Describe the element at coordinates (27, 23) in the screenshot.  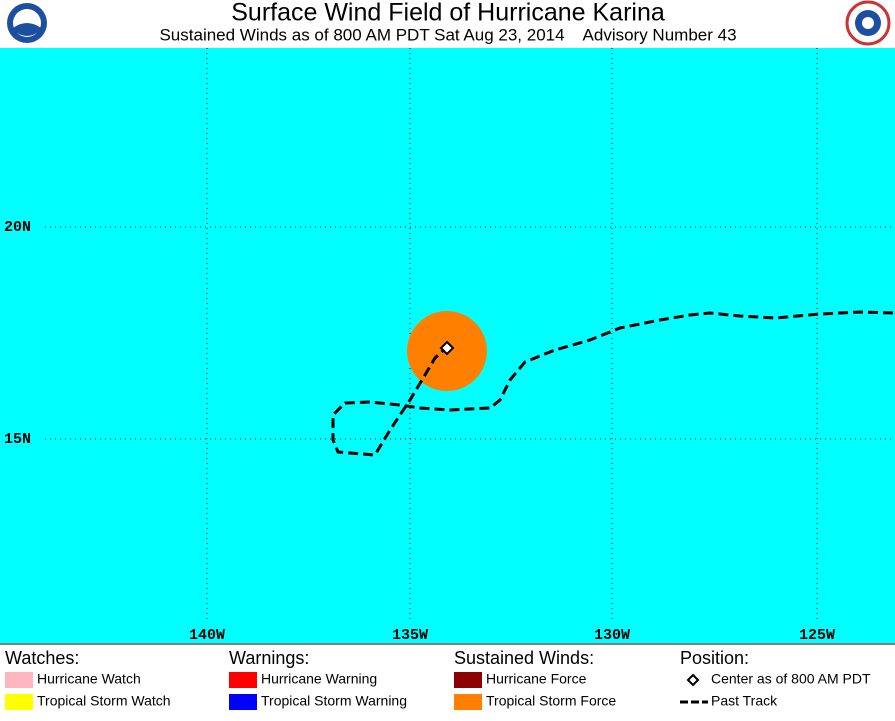
I see `noaa-logo` at that location.